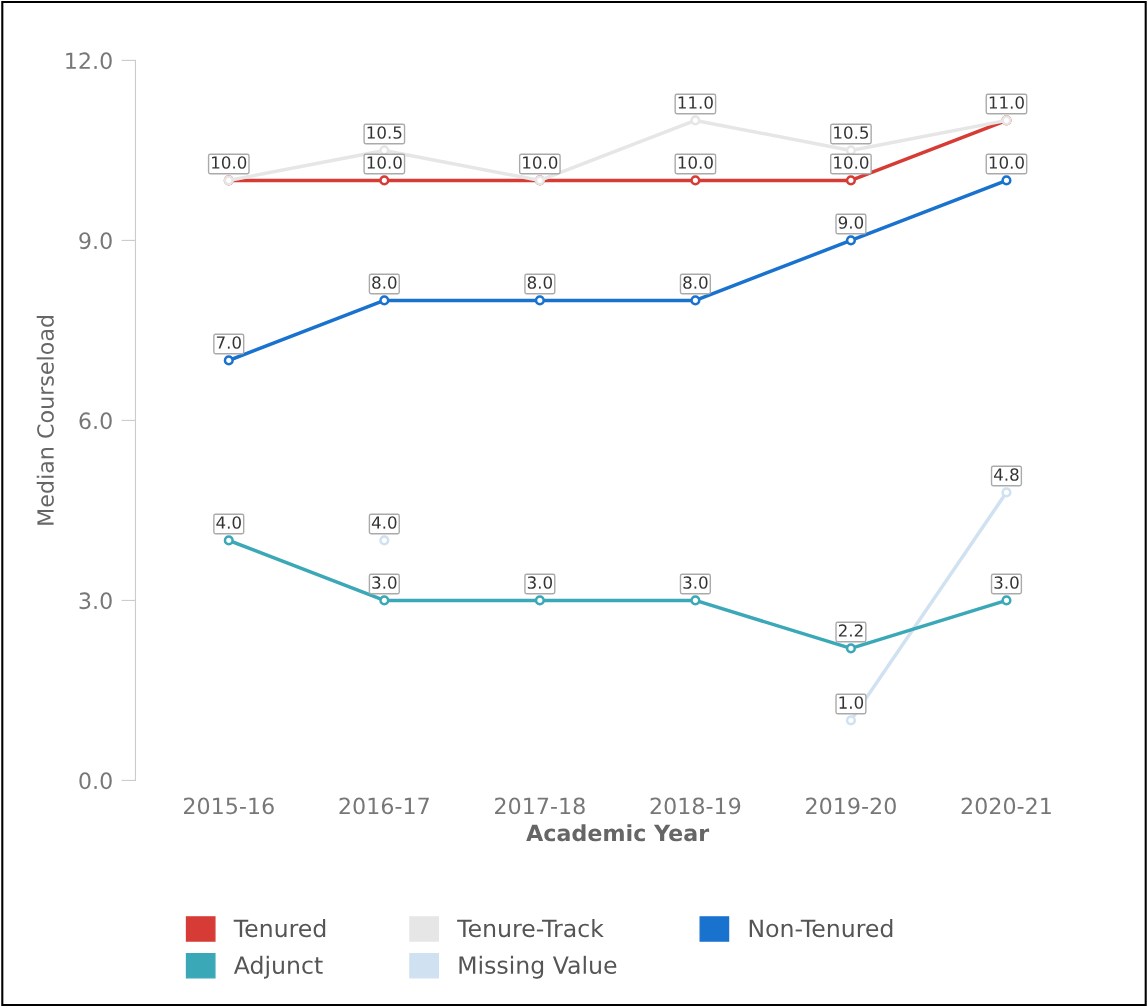 The width and height of the screenshot is (1148, 1007). What do you see at coordinates (850, 630) in the screenshot?
I see `data-label: 2.2` at bounding box center [850, 630].